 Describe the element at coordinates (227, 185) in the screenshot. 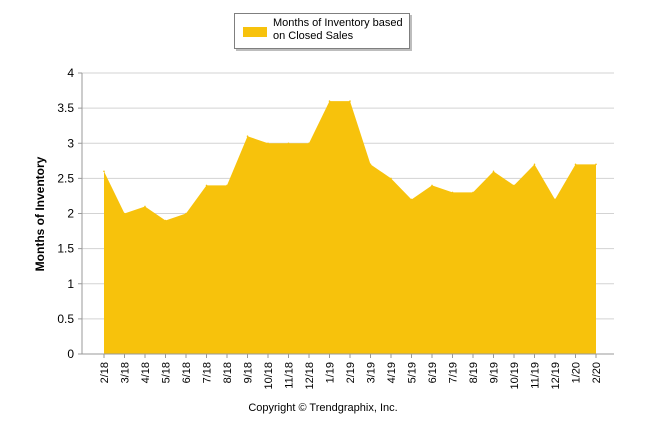

I see `data-point-8/18` at that location.